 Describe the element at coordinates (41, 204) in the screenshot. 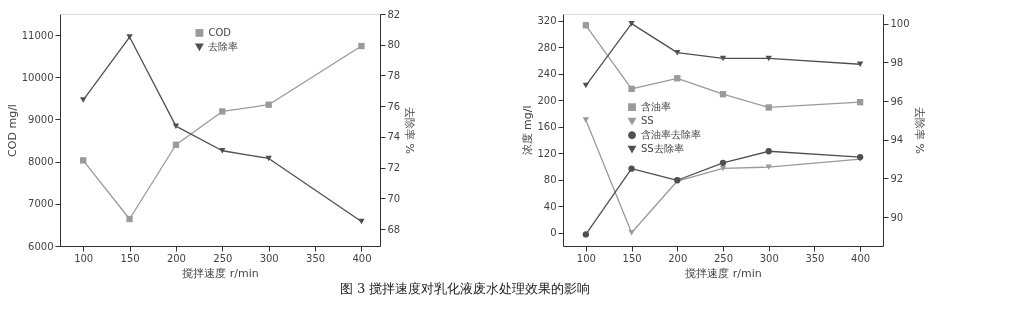

I see `y-tick-label: 7000` at that location.